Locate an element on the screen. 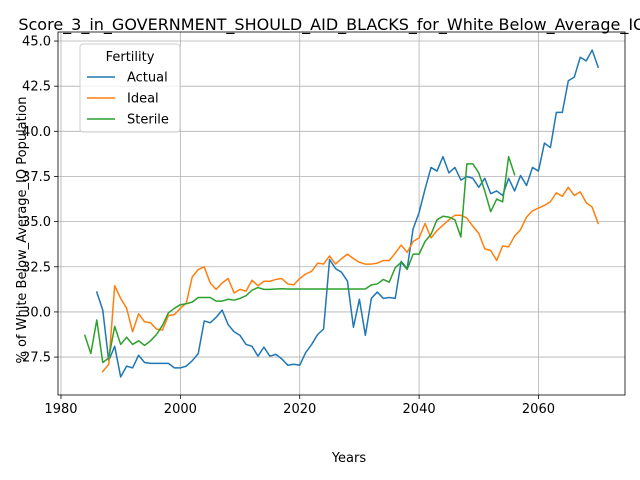 The height and width of the screenshot is (480, 640). x-tick-label: 2040 is located at coordinates (419, 409).